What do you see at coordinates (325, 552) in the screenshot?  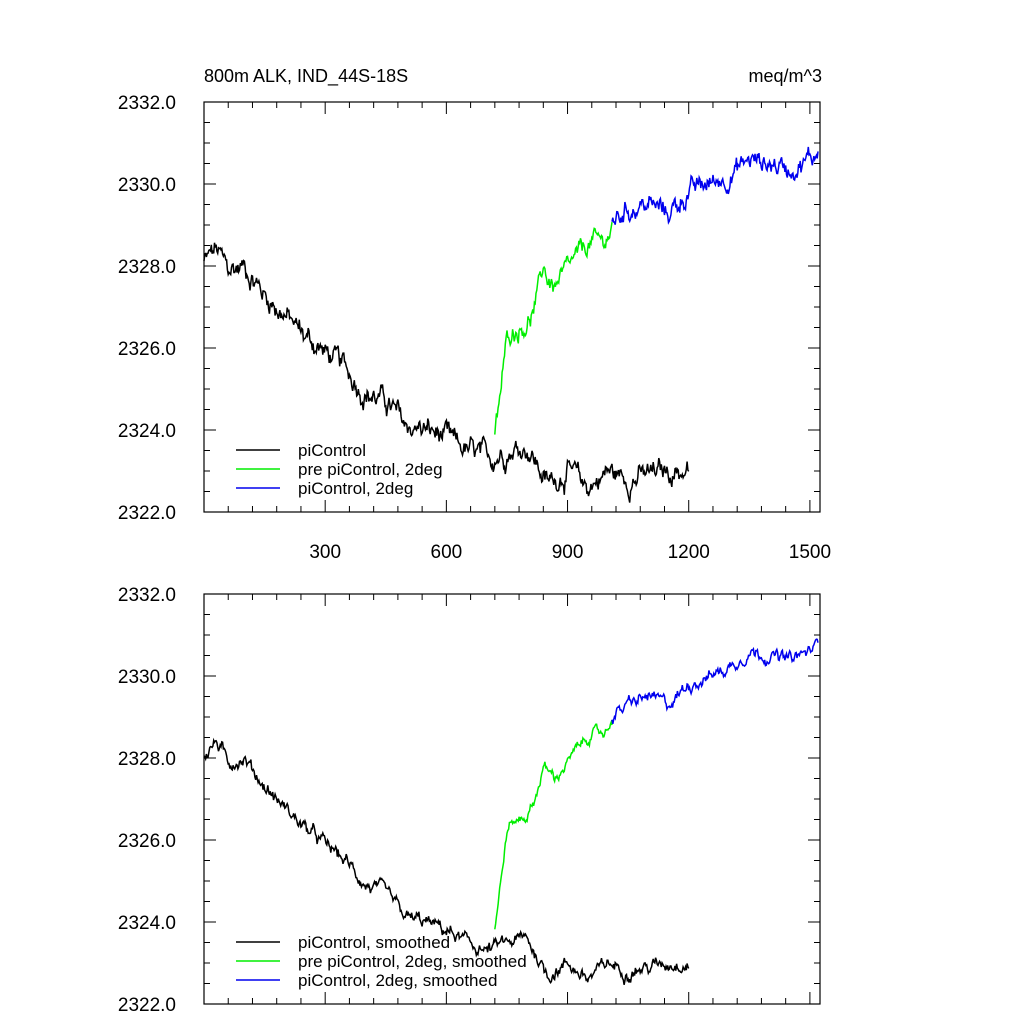 I see `x-tick-label: 300` at bounding box center [325, 552].